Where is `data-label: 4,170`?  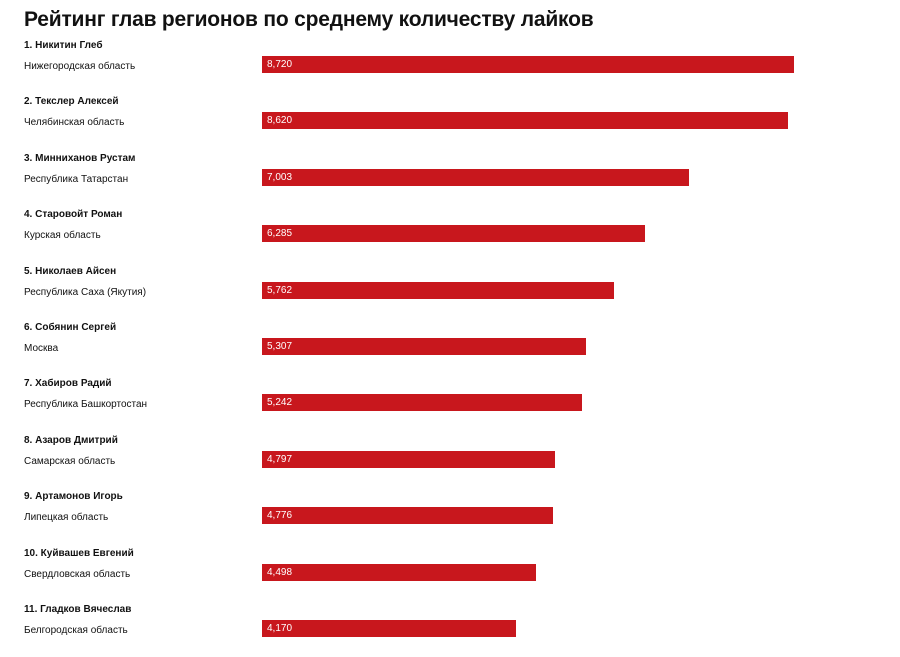 data-label: 4,170 is located at coordinates (280, 628).